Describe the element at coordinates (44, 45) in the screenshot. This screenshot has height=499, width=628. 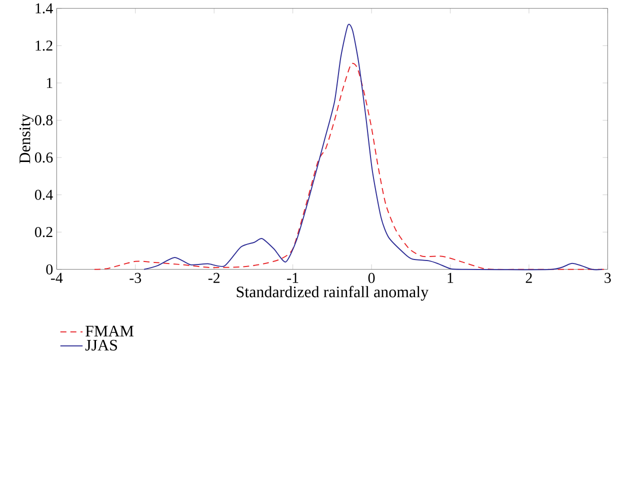
I see `y-tick-label: 1.2` at that location.